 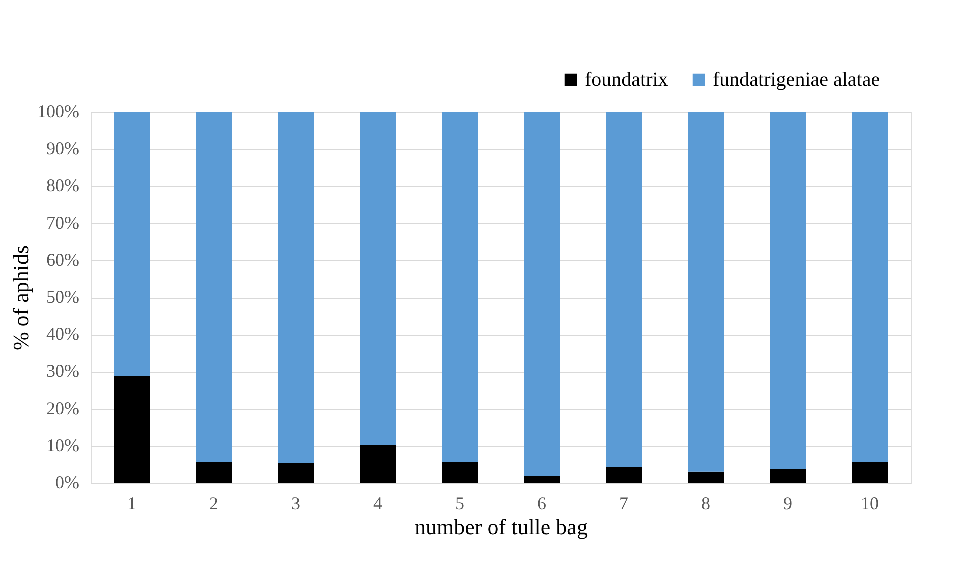 I want to click on x-tick-label: 4, so click(x=378, y=504).